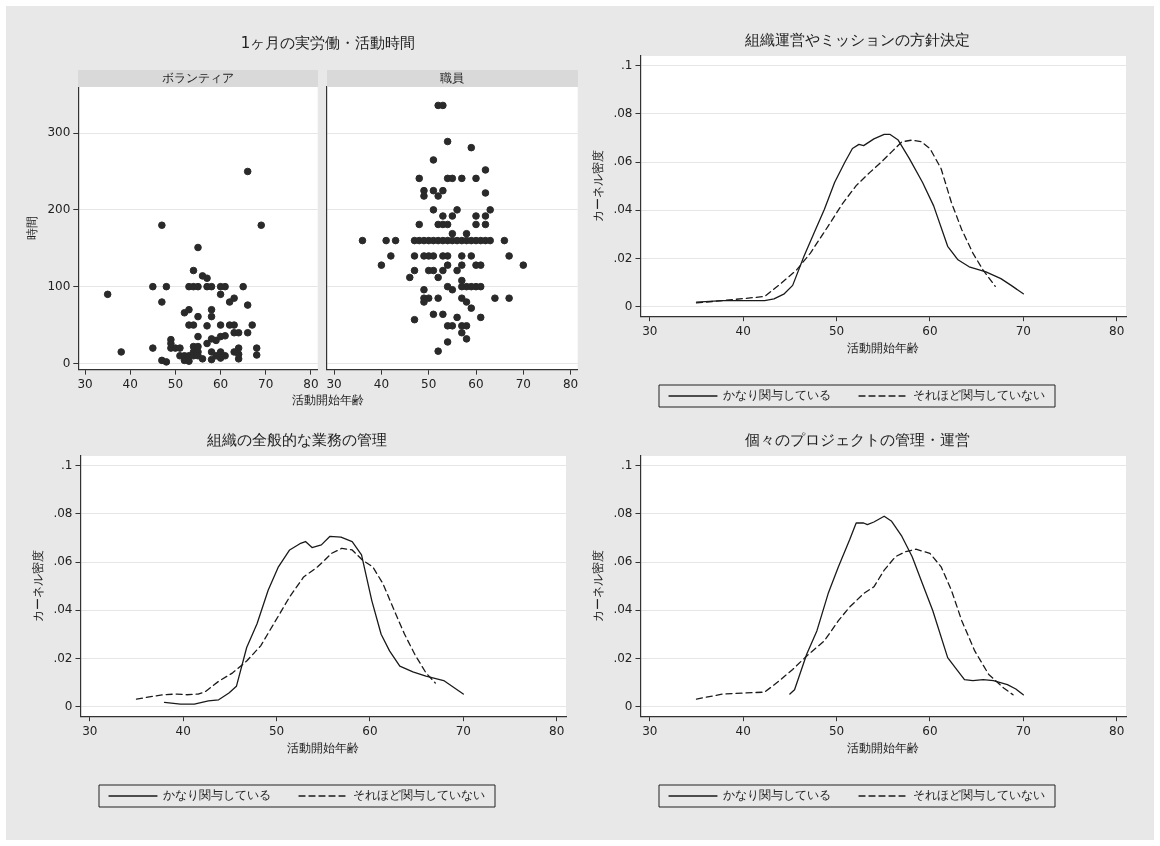 This screenshot has width=1160, height=846. What do you see at coordinates (59, 132) in the screenshot?
I see `y-tick-label: 300` at bounding box center [59, 132].